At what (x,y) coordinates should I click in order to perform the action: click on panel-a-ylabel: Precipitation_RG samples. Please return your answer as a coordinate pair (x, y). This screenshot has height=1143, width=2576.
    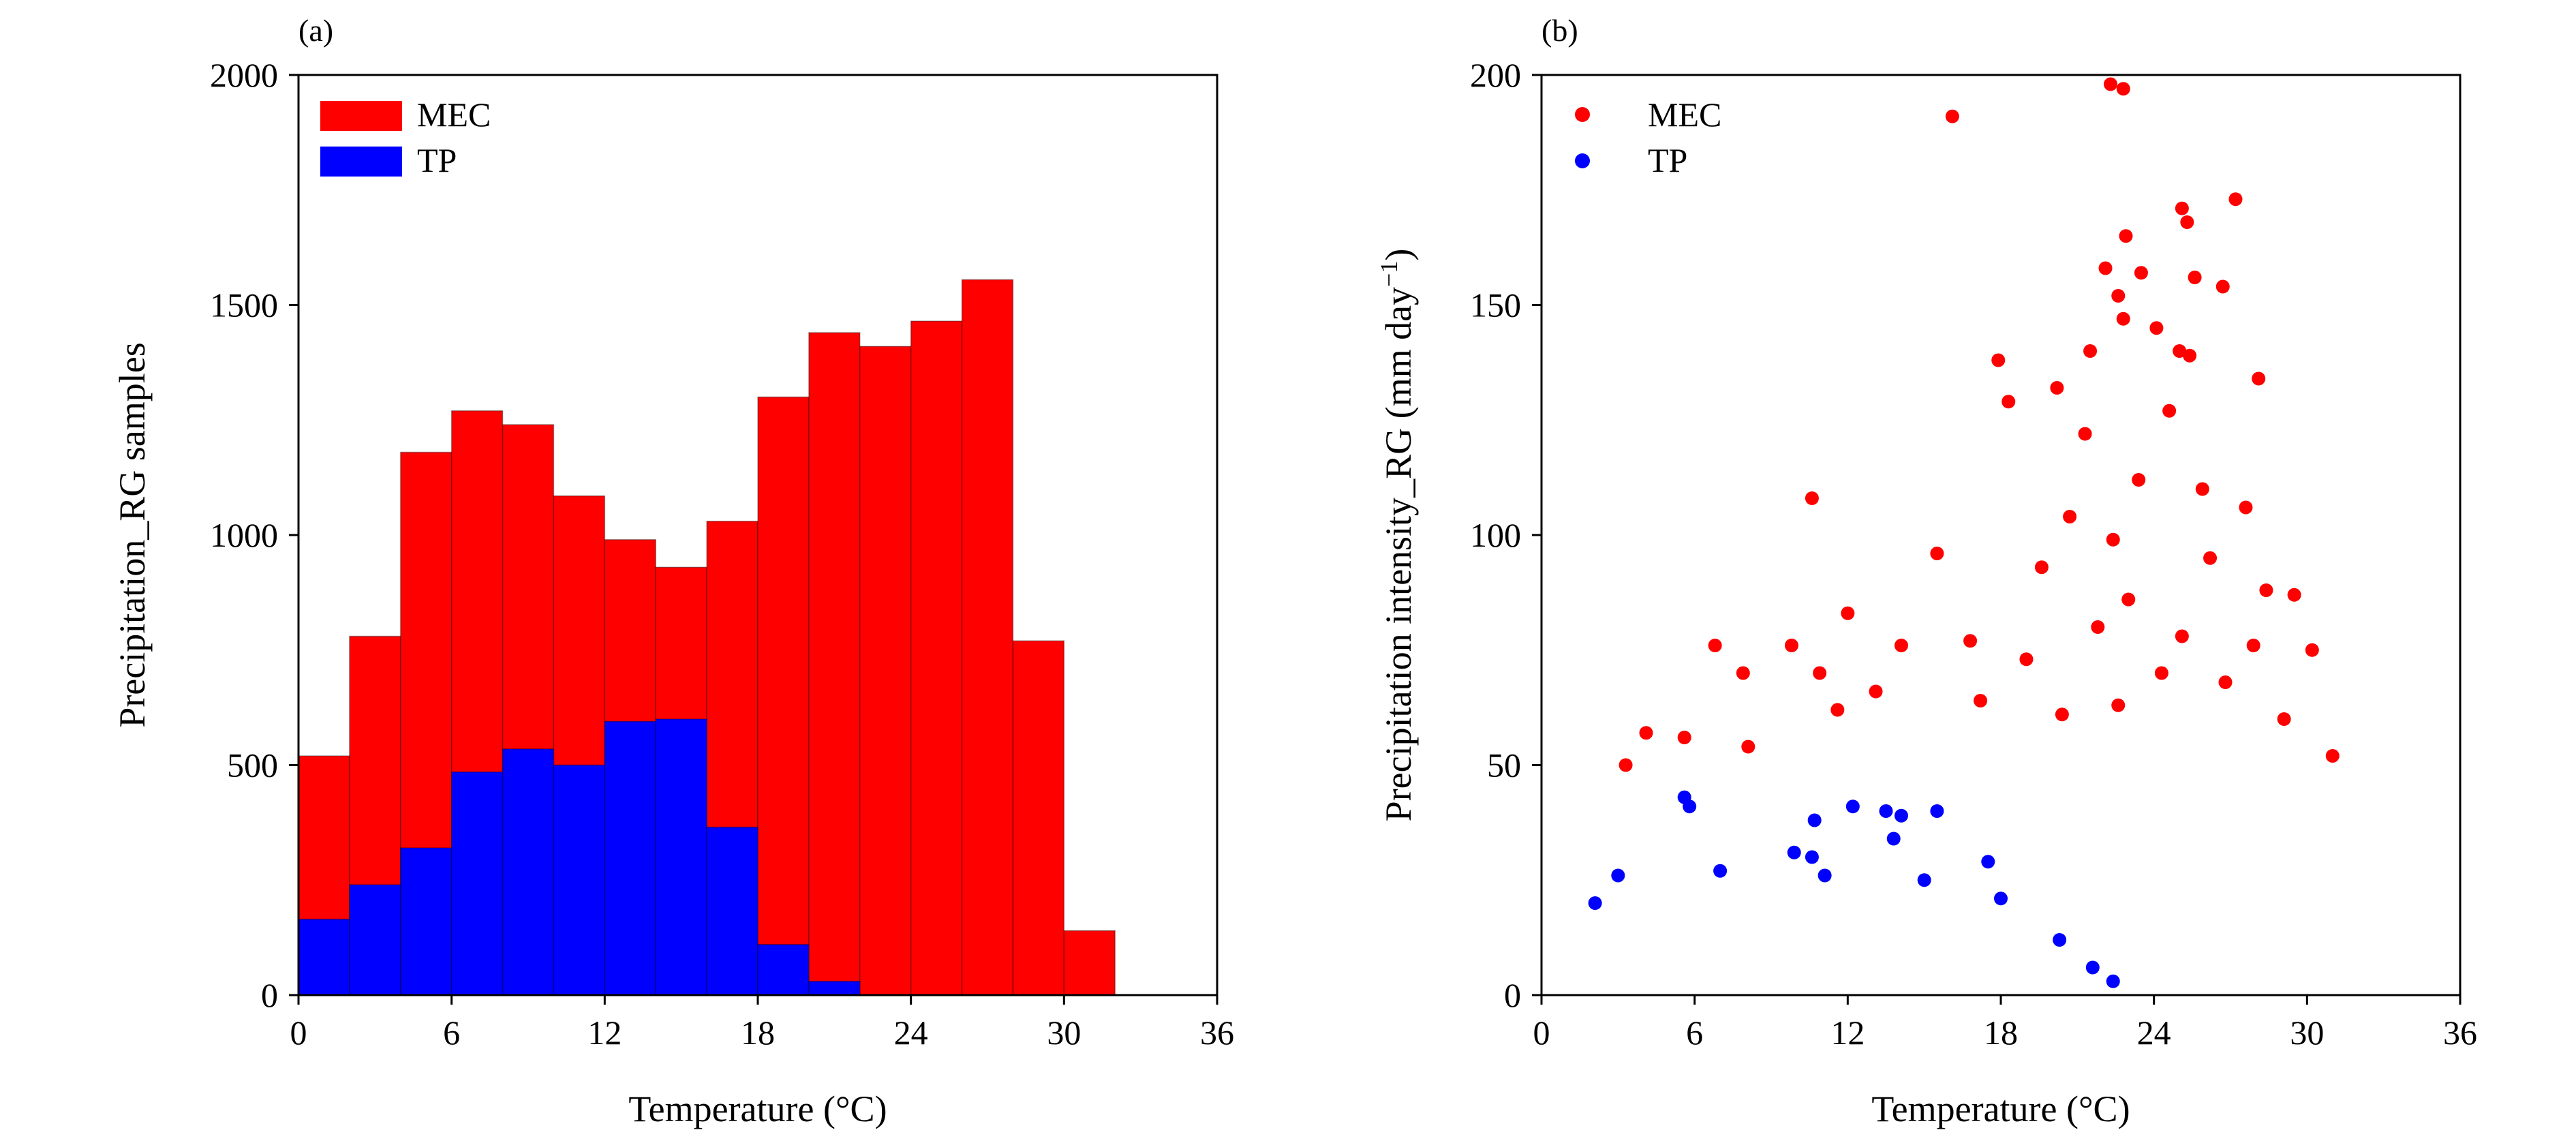
    Looking at the image, I should click on (132, 534).